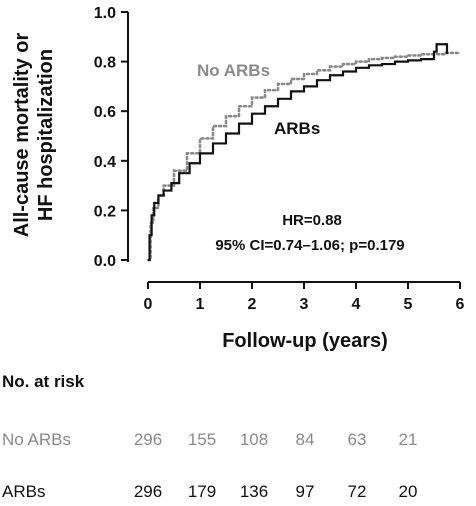 This screenshot has width=476, height=506. I want to click on risk-cell: 108, so click(254, 439).